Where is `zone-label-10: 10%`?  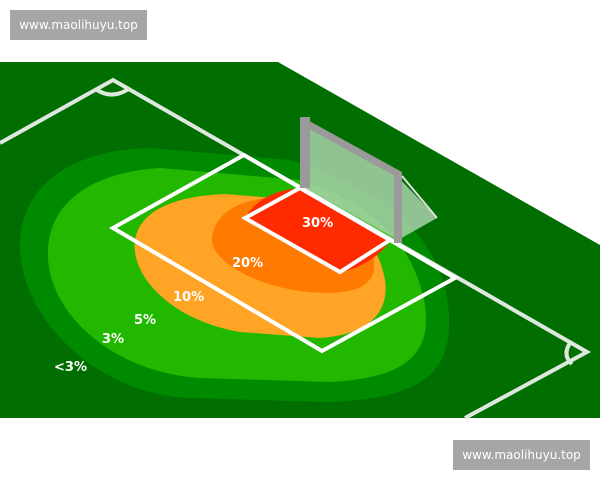 zone-label-10: 10% is located at coordinates (188, 297).